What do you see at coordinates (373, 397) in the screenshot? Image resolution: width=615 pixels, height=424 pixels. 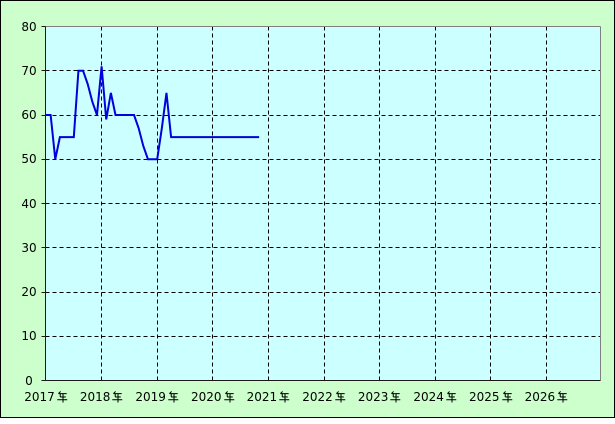 I see `x-axis-label-year-number: 2023` at bounding box center [373, 397].